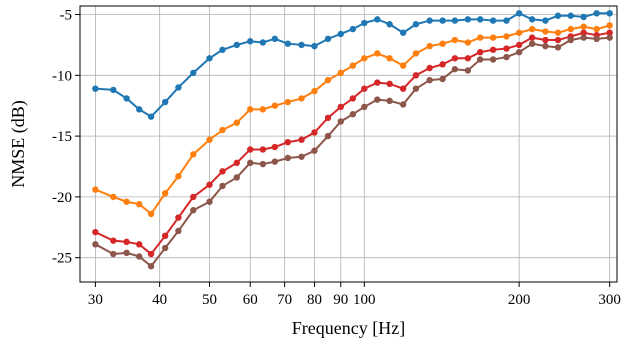  Describe the element at coordinates (340, 300) in the screenshot. I see `x-tick-label: 90` at that location.